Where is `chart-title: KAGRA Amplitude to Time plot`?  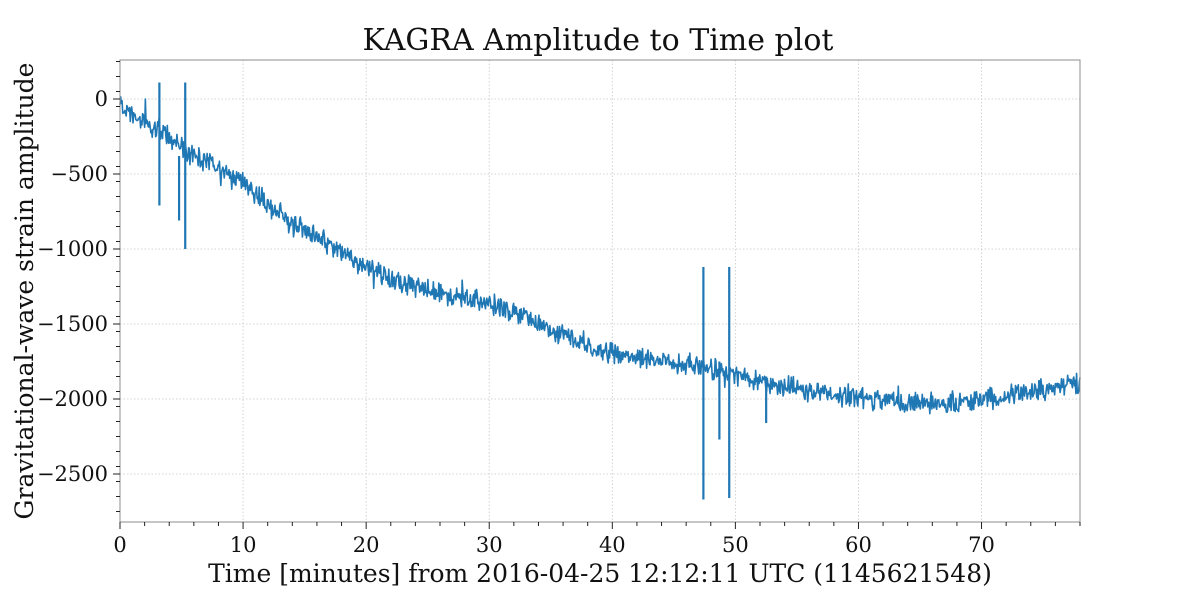
chart-title: KAGRA Amplitude to Time plot is located at coordinates (598, 40).